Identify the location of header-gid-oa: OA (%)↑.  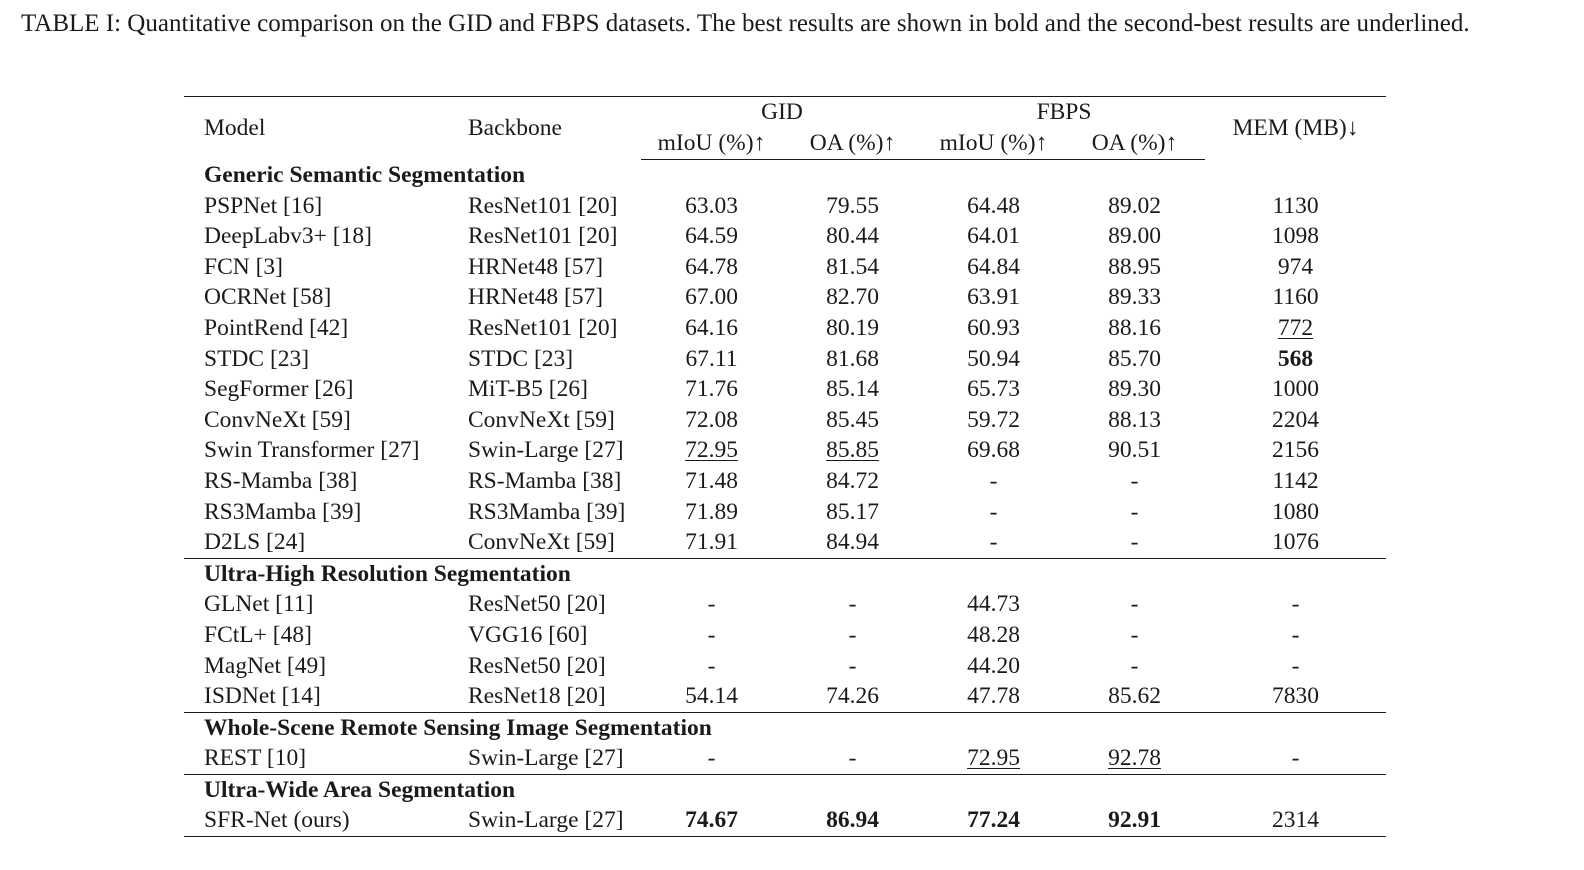
(852, 144).